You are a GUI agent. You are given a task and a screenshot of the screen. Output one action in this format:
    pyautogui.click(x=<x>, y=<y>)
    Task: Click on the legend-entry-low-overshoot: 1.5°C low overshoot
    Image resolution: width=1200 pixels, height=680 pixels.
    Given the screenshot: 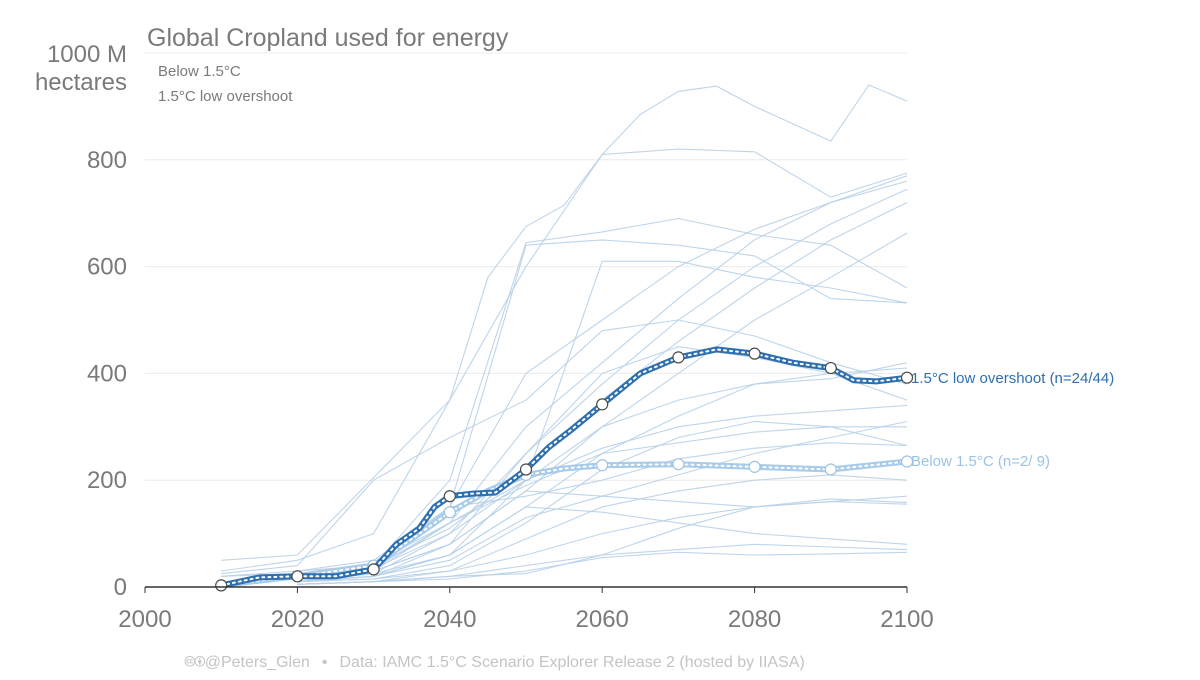 What is the action you would take?
    pyautogui.click(x=225, y=96)
    